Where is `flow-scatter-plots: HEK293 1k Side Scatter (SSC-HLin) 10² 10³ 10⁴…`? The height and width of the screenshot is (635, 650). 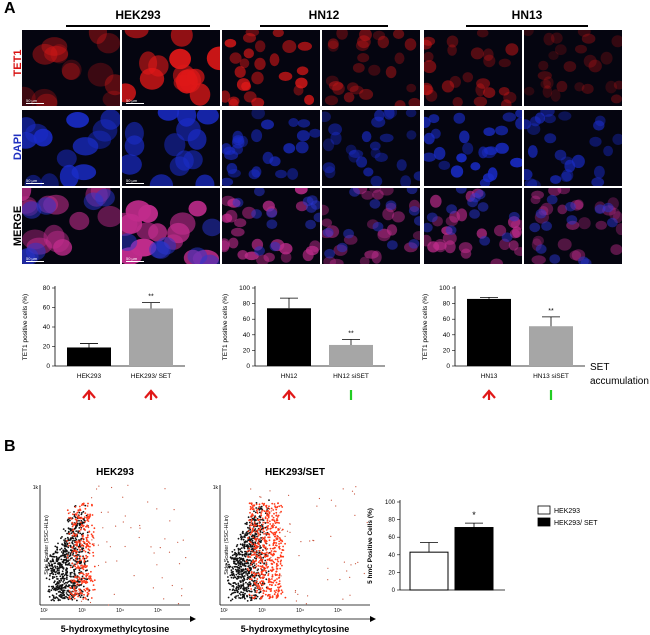
flow-scatter-plots: HEK293 1k Side Scatter (SSC-HLin) 10² 10³ 10⁴… is located at coordinates (204, 550).